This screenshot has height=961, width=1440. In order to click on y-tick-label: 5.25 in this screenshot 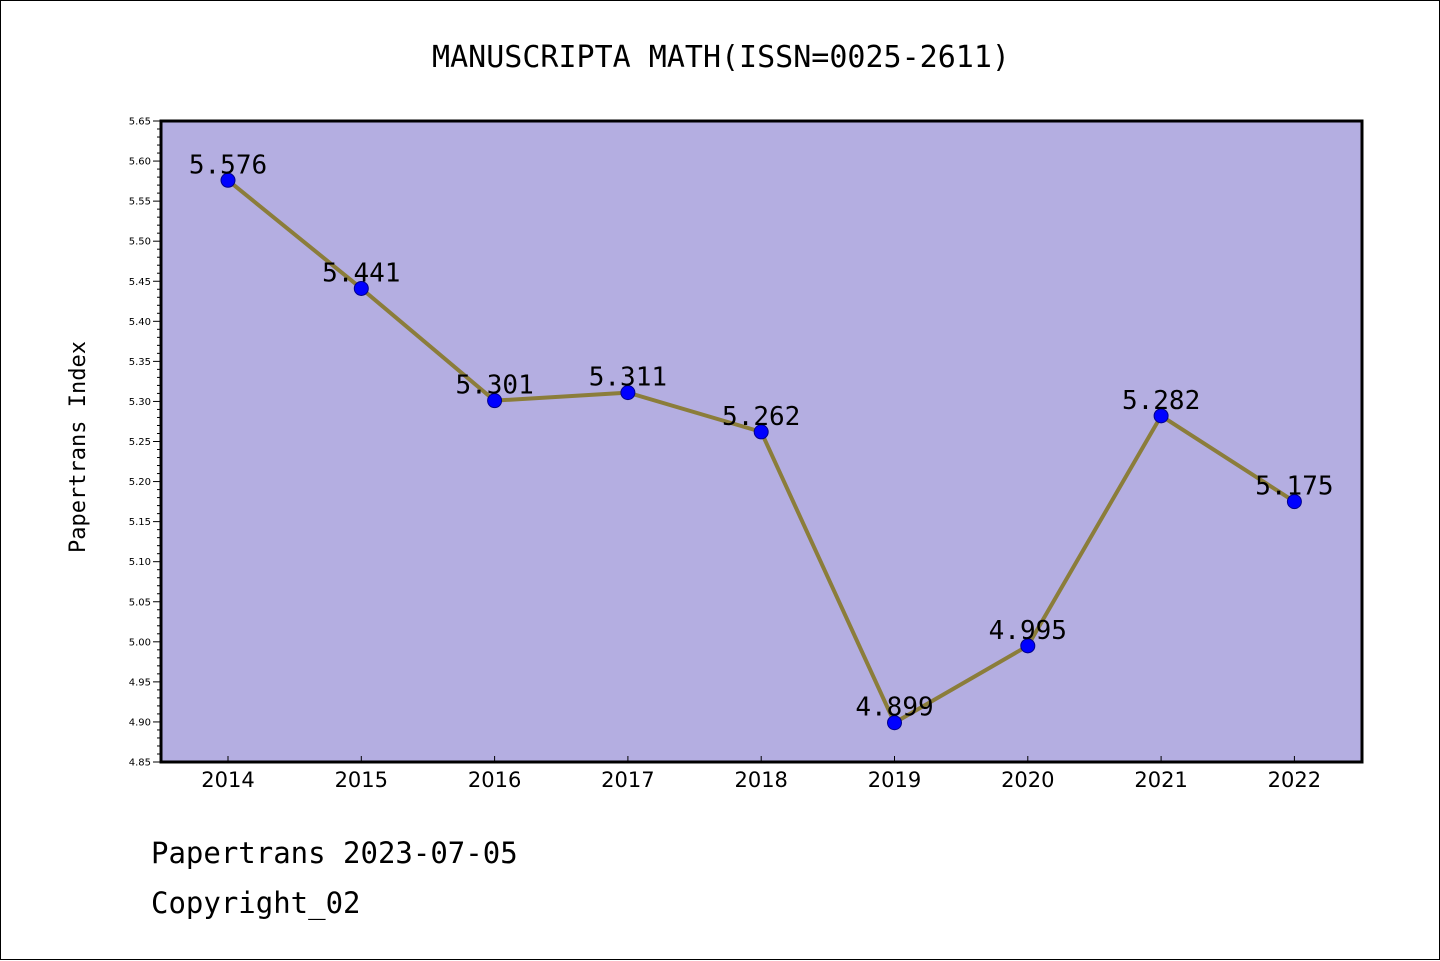, I will do `click(140, 442)`.